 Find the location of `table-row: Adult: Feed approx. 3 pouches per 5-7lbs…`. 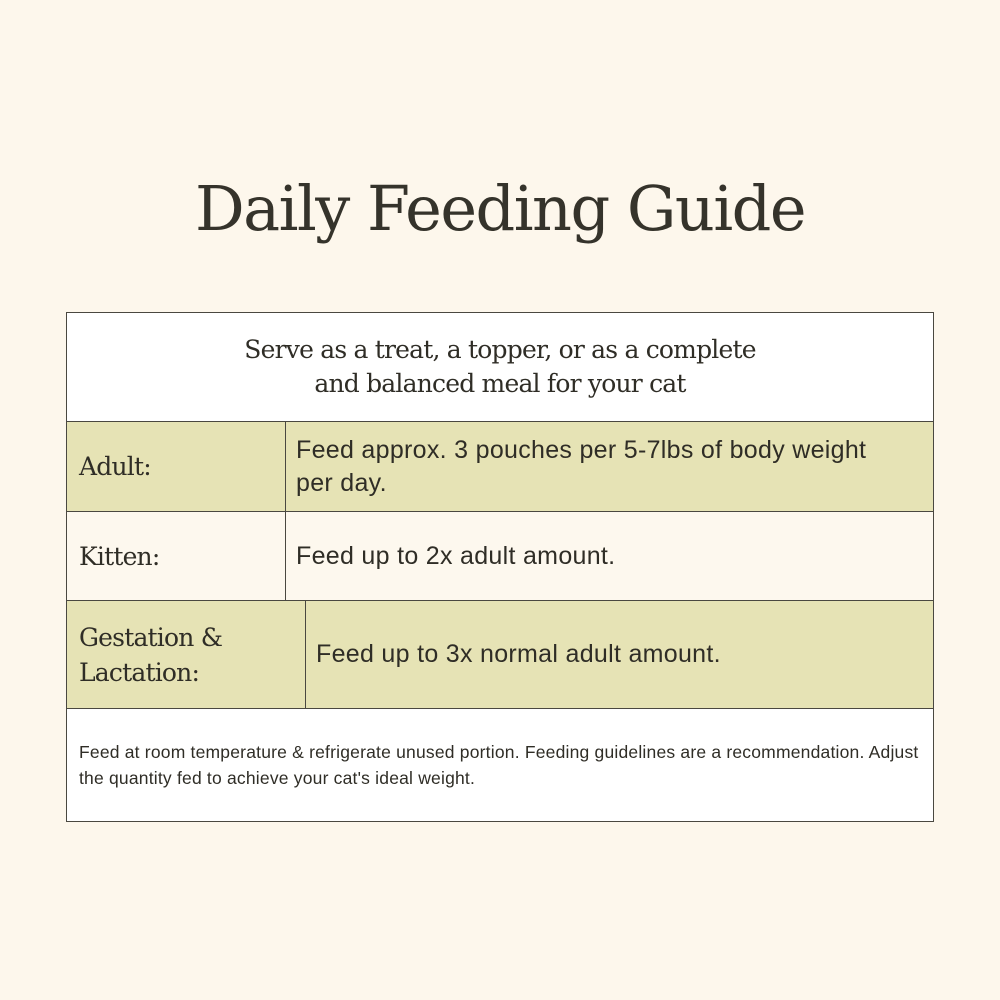

table-row: Adult: Feed approx. 3 pouches per 5-7lbs… is located at coordinates (500, 467).